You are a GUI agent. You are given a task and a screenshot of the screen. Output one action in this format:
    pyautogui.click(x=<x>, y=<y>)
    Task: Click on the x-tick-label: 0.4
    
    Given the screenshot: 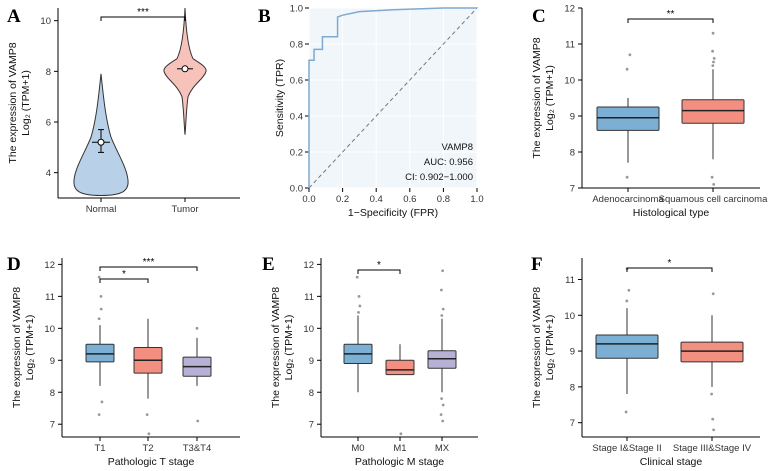 What is the action you would take?
    pyautogui.click(x=376, y=199)
    